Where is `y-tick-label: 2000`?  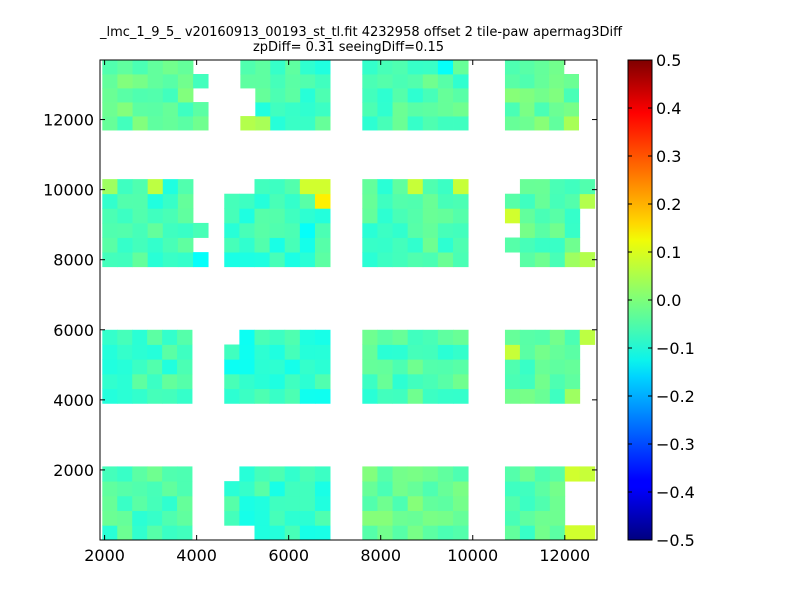 y-tick-label: 2000 is located at coordinates (73, 470).